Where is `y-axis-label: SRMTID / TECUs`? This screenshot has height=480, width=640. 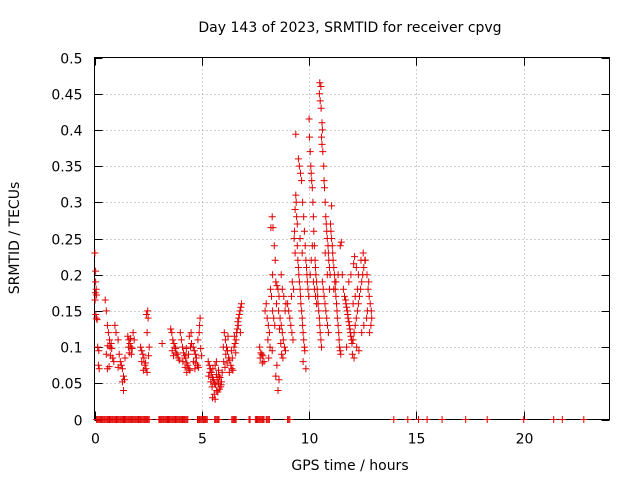 y-axis-label: SRMTID / TECUs is located at coordinates (15, 238).